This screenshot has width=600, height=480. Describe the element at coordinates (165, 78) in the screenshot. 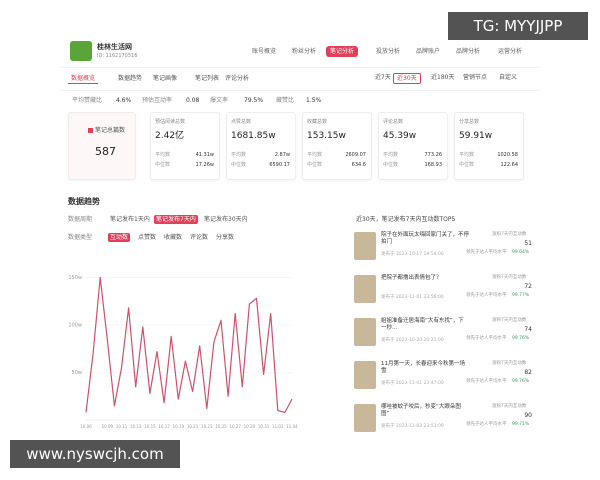

I see `sub-tab: 笔记画像` at that location.